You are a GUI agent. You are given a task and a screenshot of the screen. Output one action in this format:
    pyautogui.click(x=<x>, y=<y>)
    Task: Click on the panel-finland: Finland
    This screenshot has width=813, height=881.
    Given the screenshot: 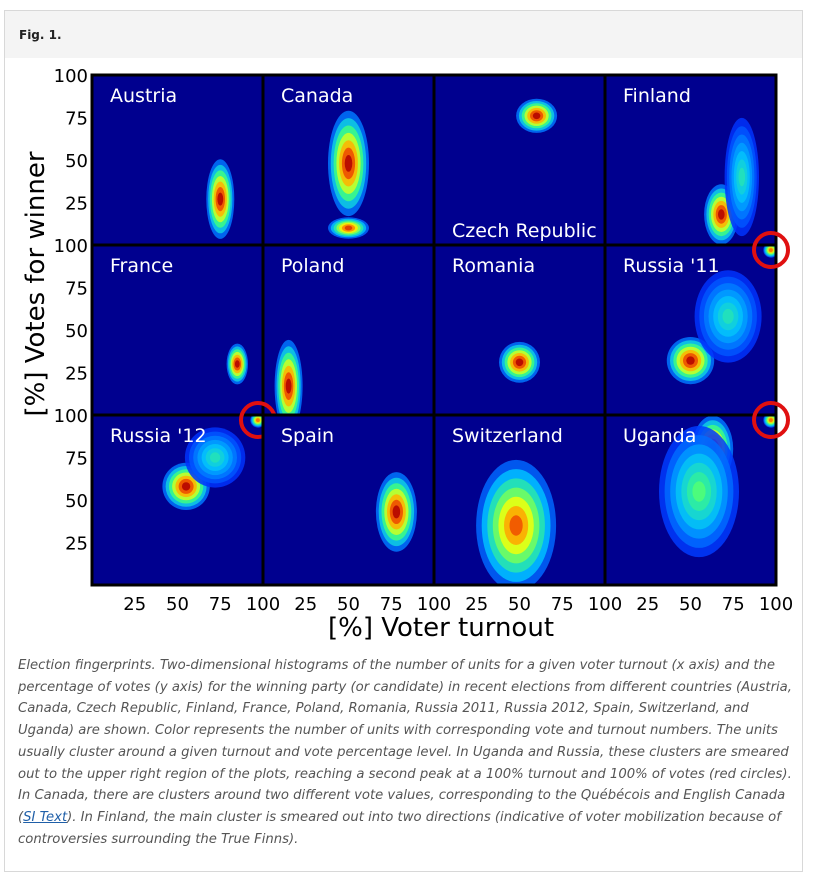 What is the action you would take?
    pyautogui.click(x=690, y=160)
    